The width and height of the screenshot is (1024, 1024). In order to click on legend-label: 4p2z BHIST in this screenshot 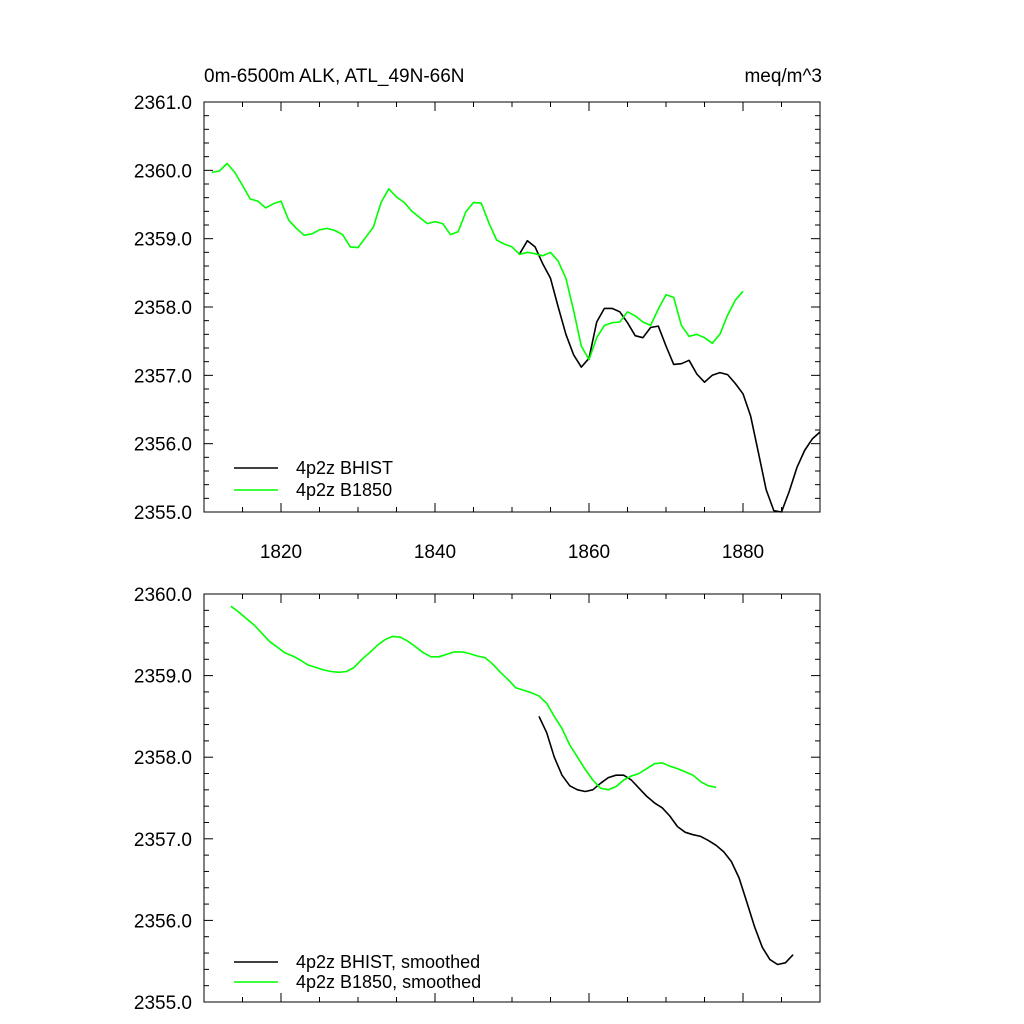, I will do `click(344, 468)`.